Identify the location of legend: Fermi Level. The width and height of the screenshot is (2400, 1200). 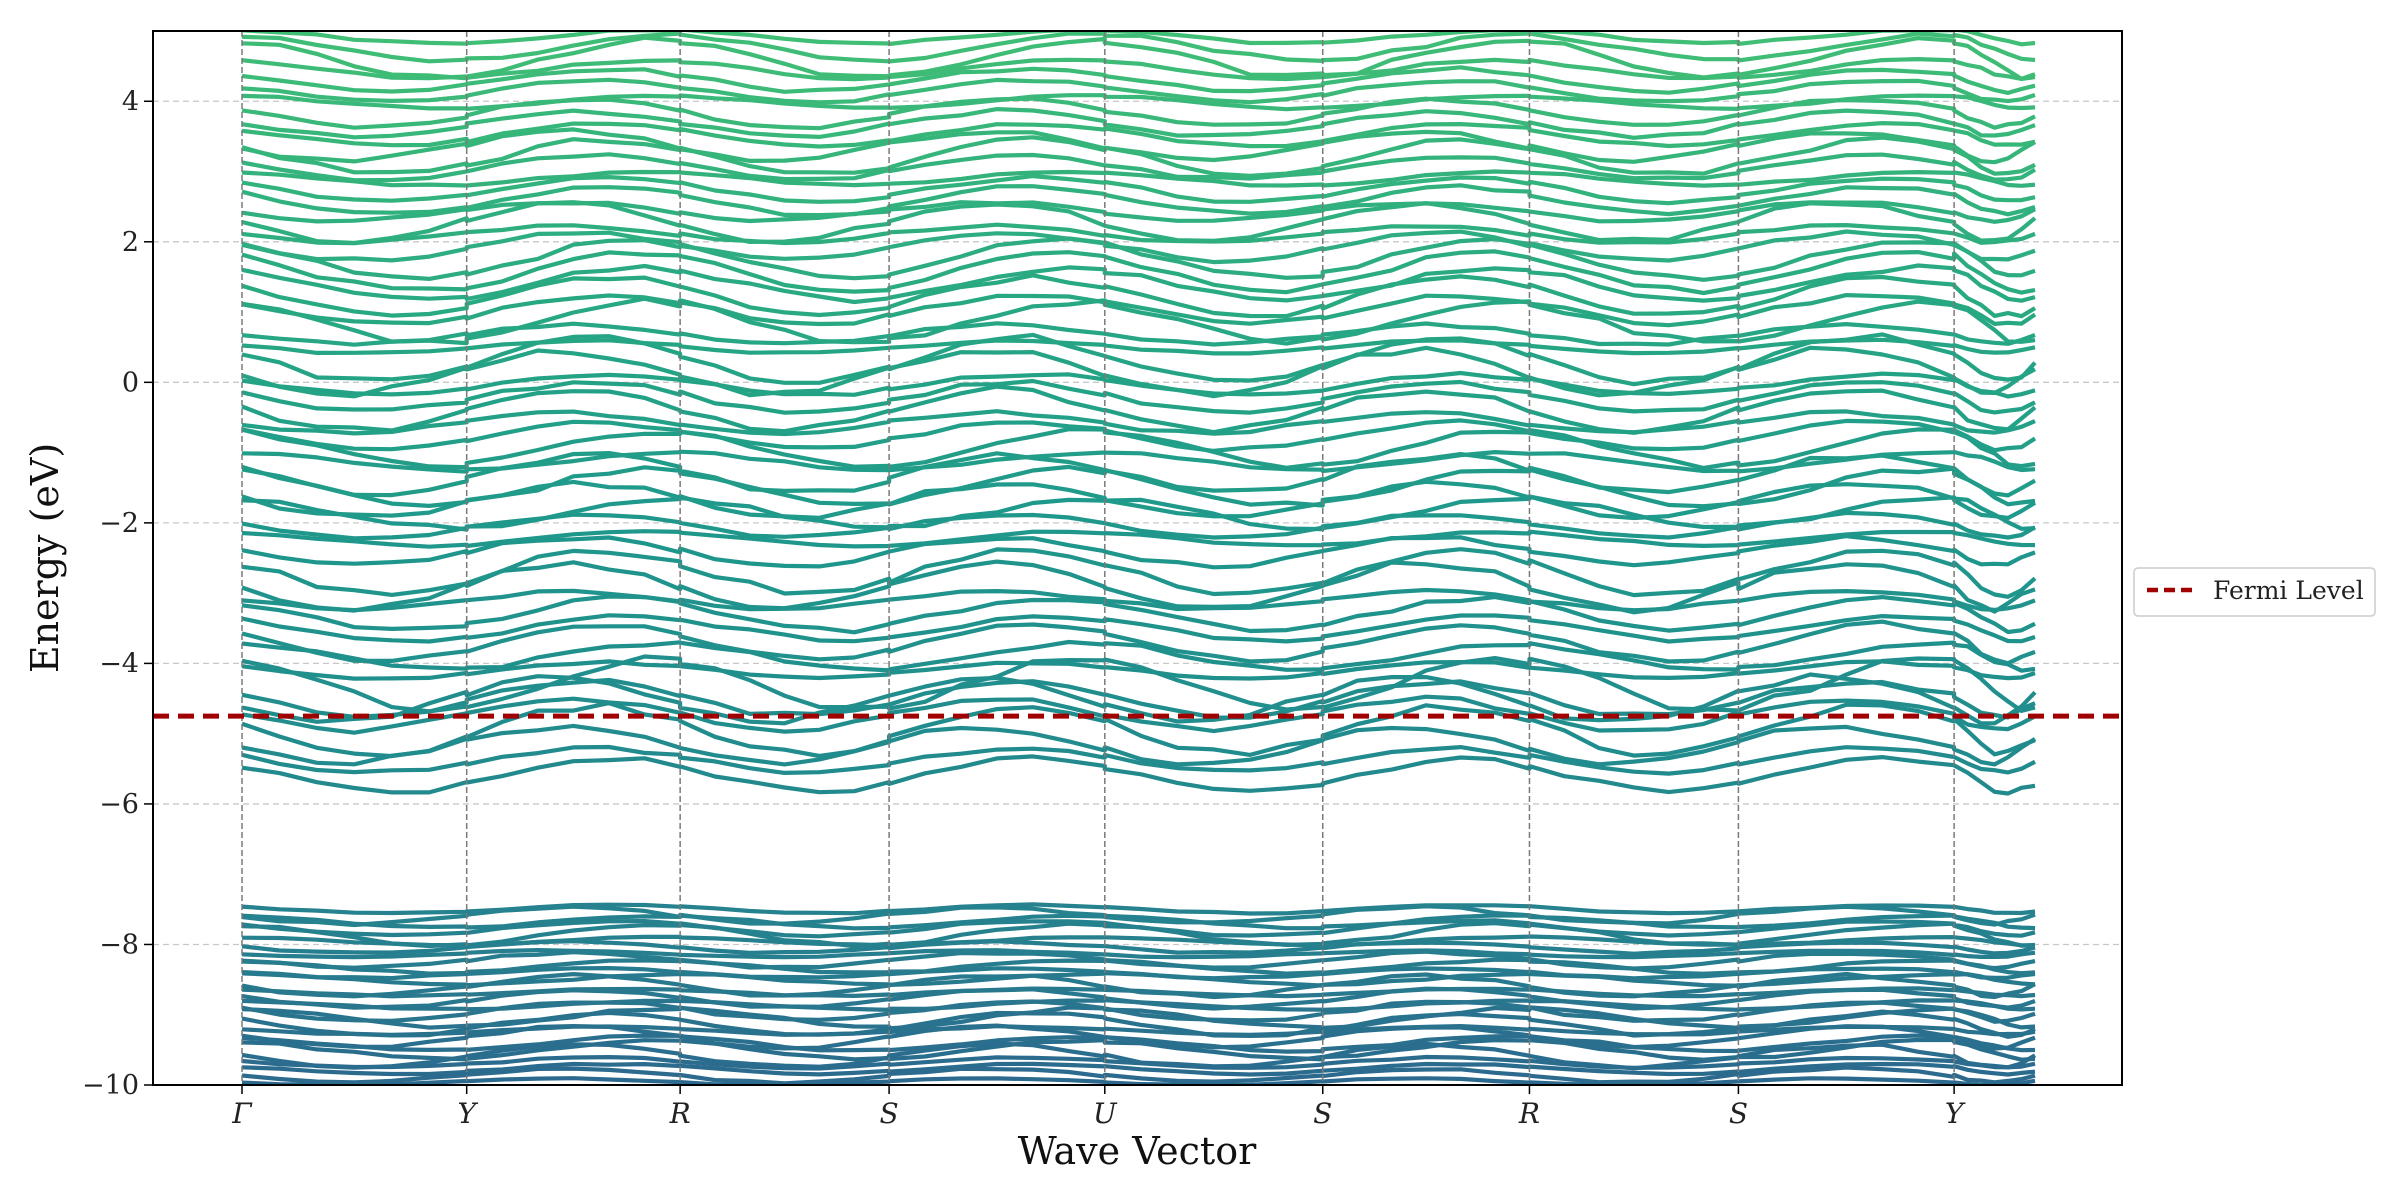
(2254, 592).